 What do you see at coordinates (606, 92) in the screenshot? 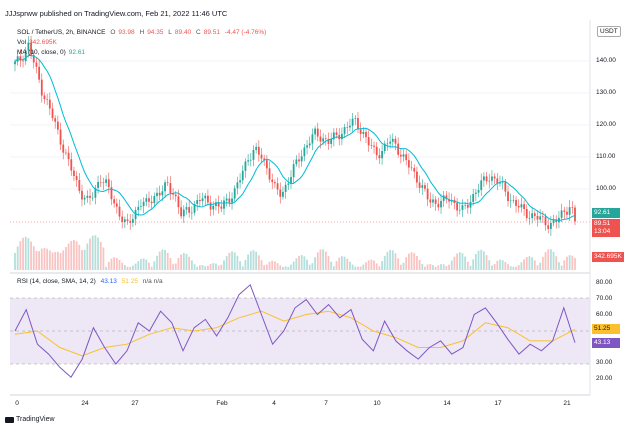
I see `price-tick: 130.00` at bounding box center [606, 92].